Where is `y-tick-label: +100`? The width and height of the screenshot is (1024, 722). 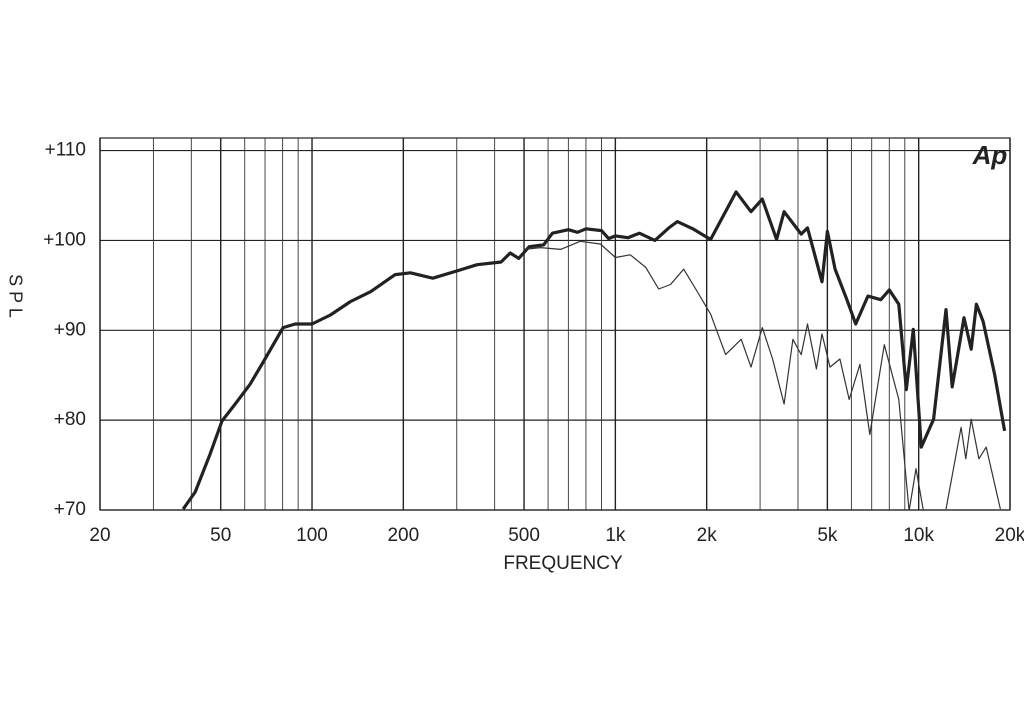
y-tick-label: +100 is located at coordinates (64, 239).